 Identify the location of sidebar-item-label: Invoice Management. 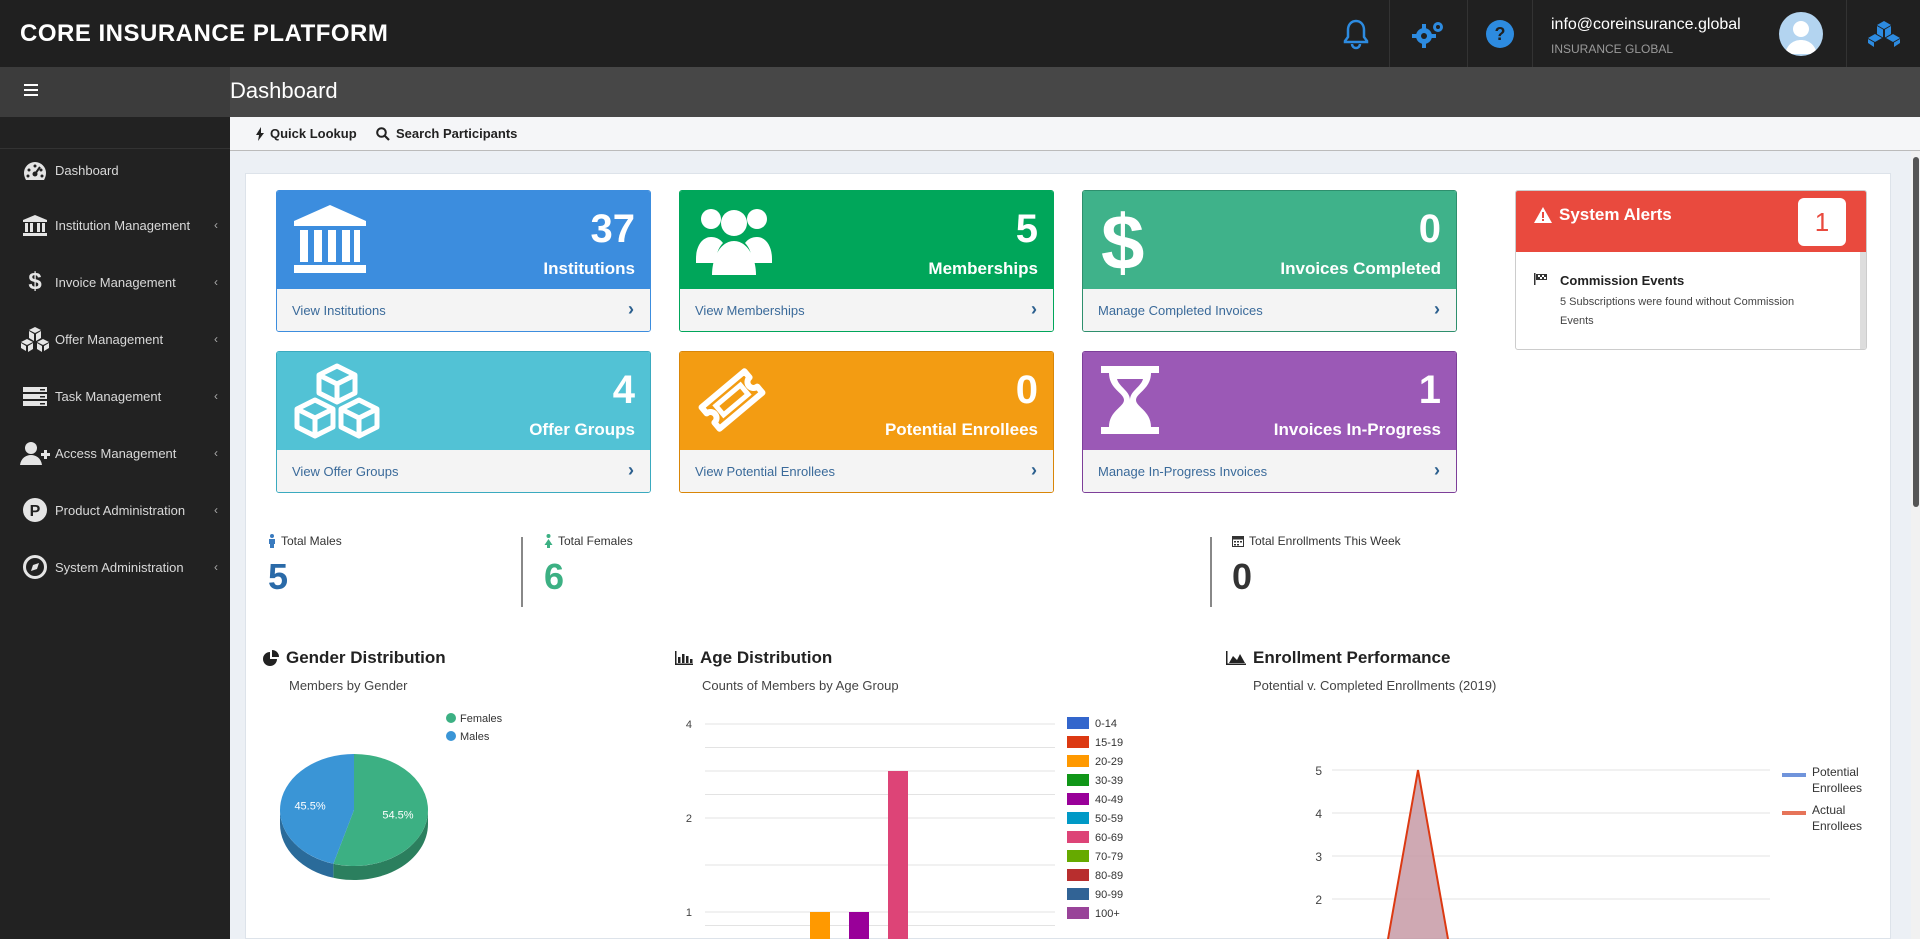
(115, 282).